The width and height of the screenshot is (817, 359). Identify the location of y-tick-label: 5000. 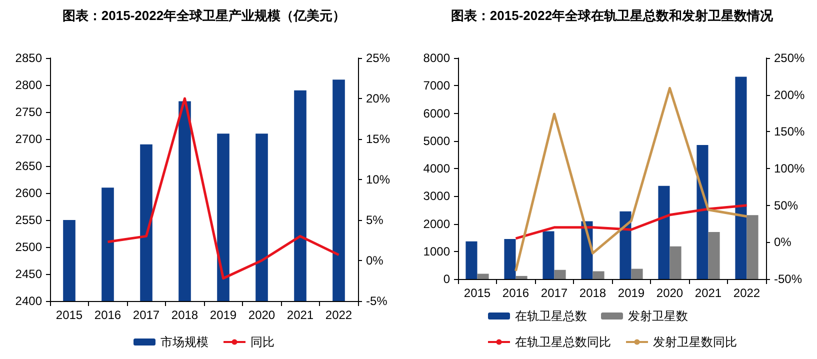
(436, 141).